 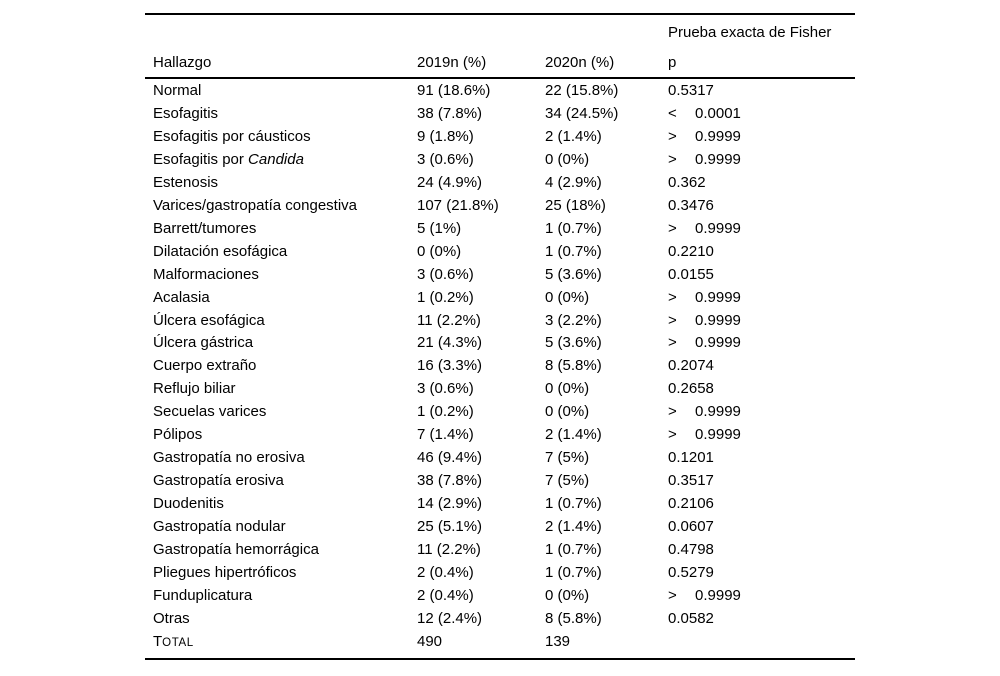 I want to click on cell-2020: 139, so click(x=558, y=641).